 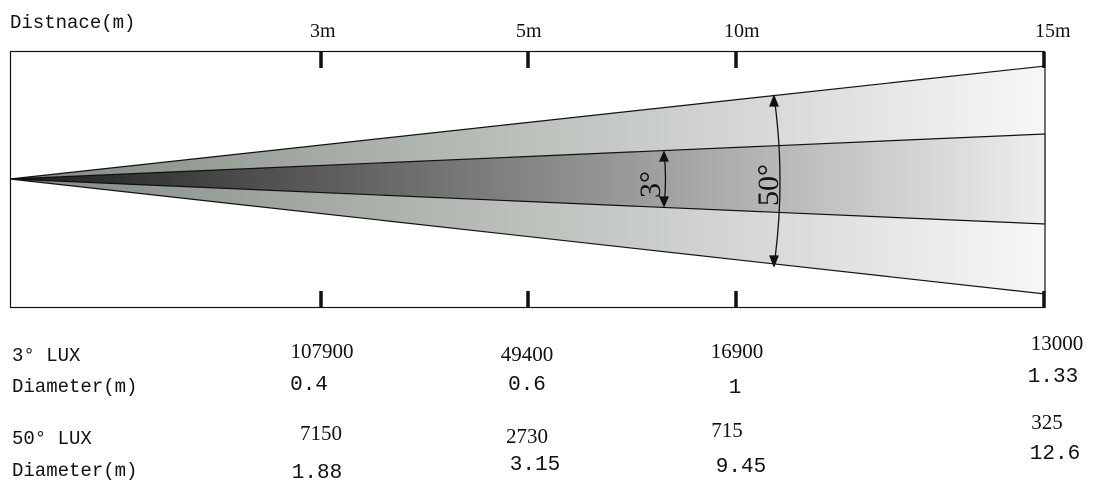 I want to click on wide-diameter-10m: 9.45, so click(x=741, y=467).